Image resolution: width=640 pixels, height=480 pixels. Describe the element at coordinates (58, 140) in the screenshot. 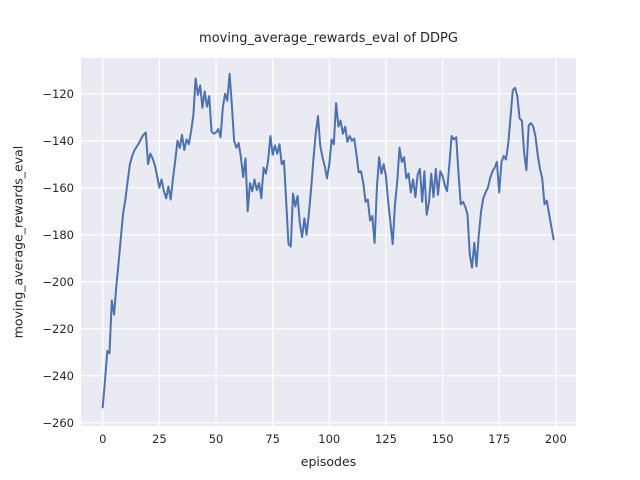

I see `y-tick-label-1: −140` at that location.